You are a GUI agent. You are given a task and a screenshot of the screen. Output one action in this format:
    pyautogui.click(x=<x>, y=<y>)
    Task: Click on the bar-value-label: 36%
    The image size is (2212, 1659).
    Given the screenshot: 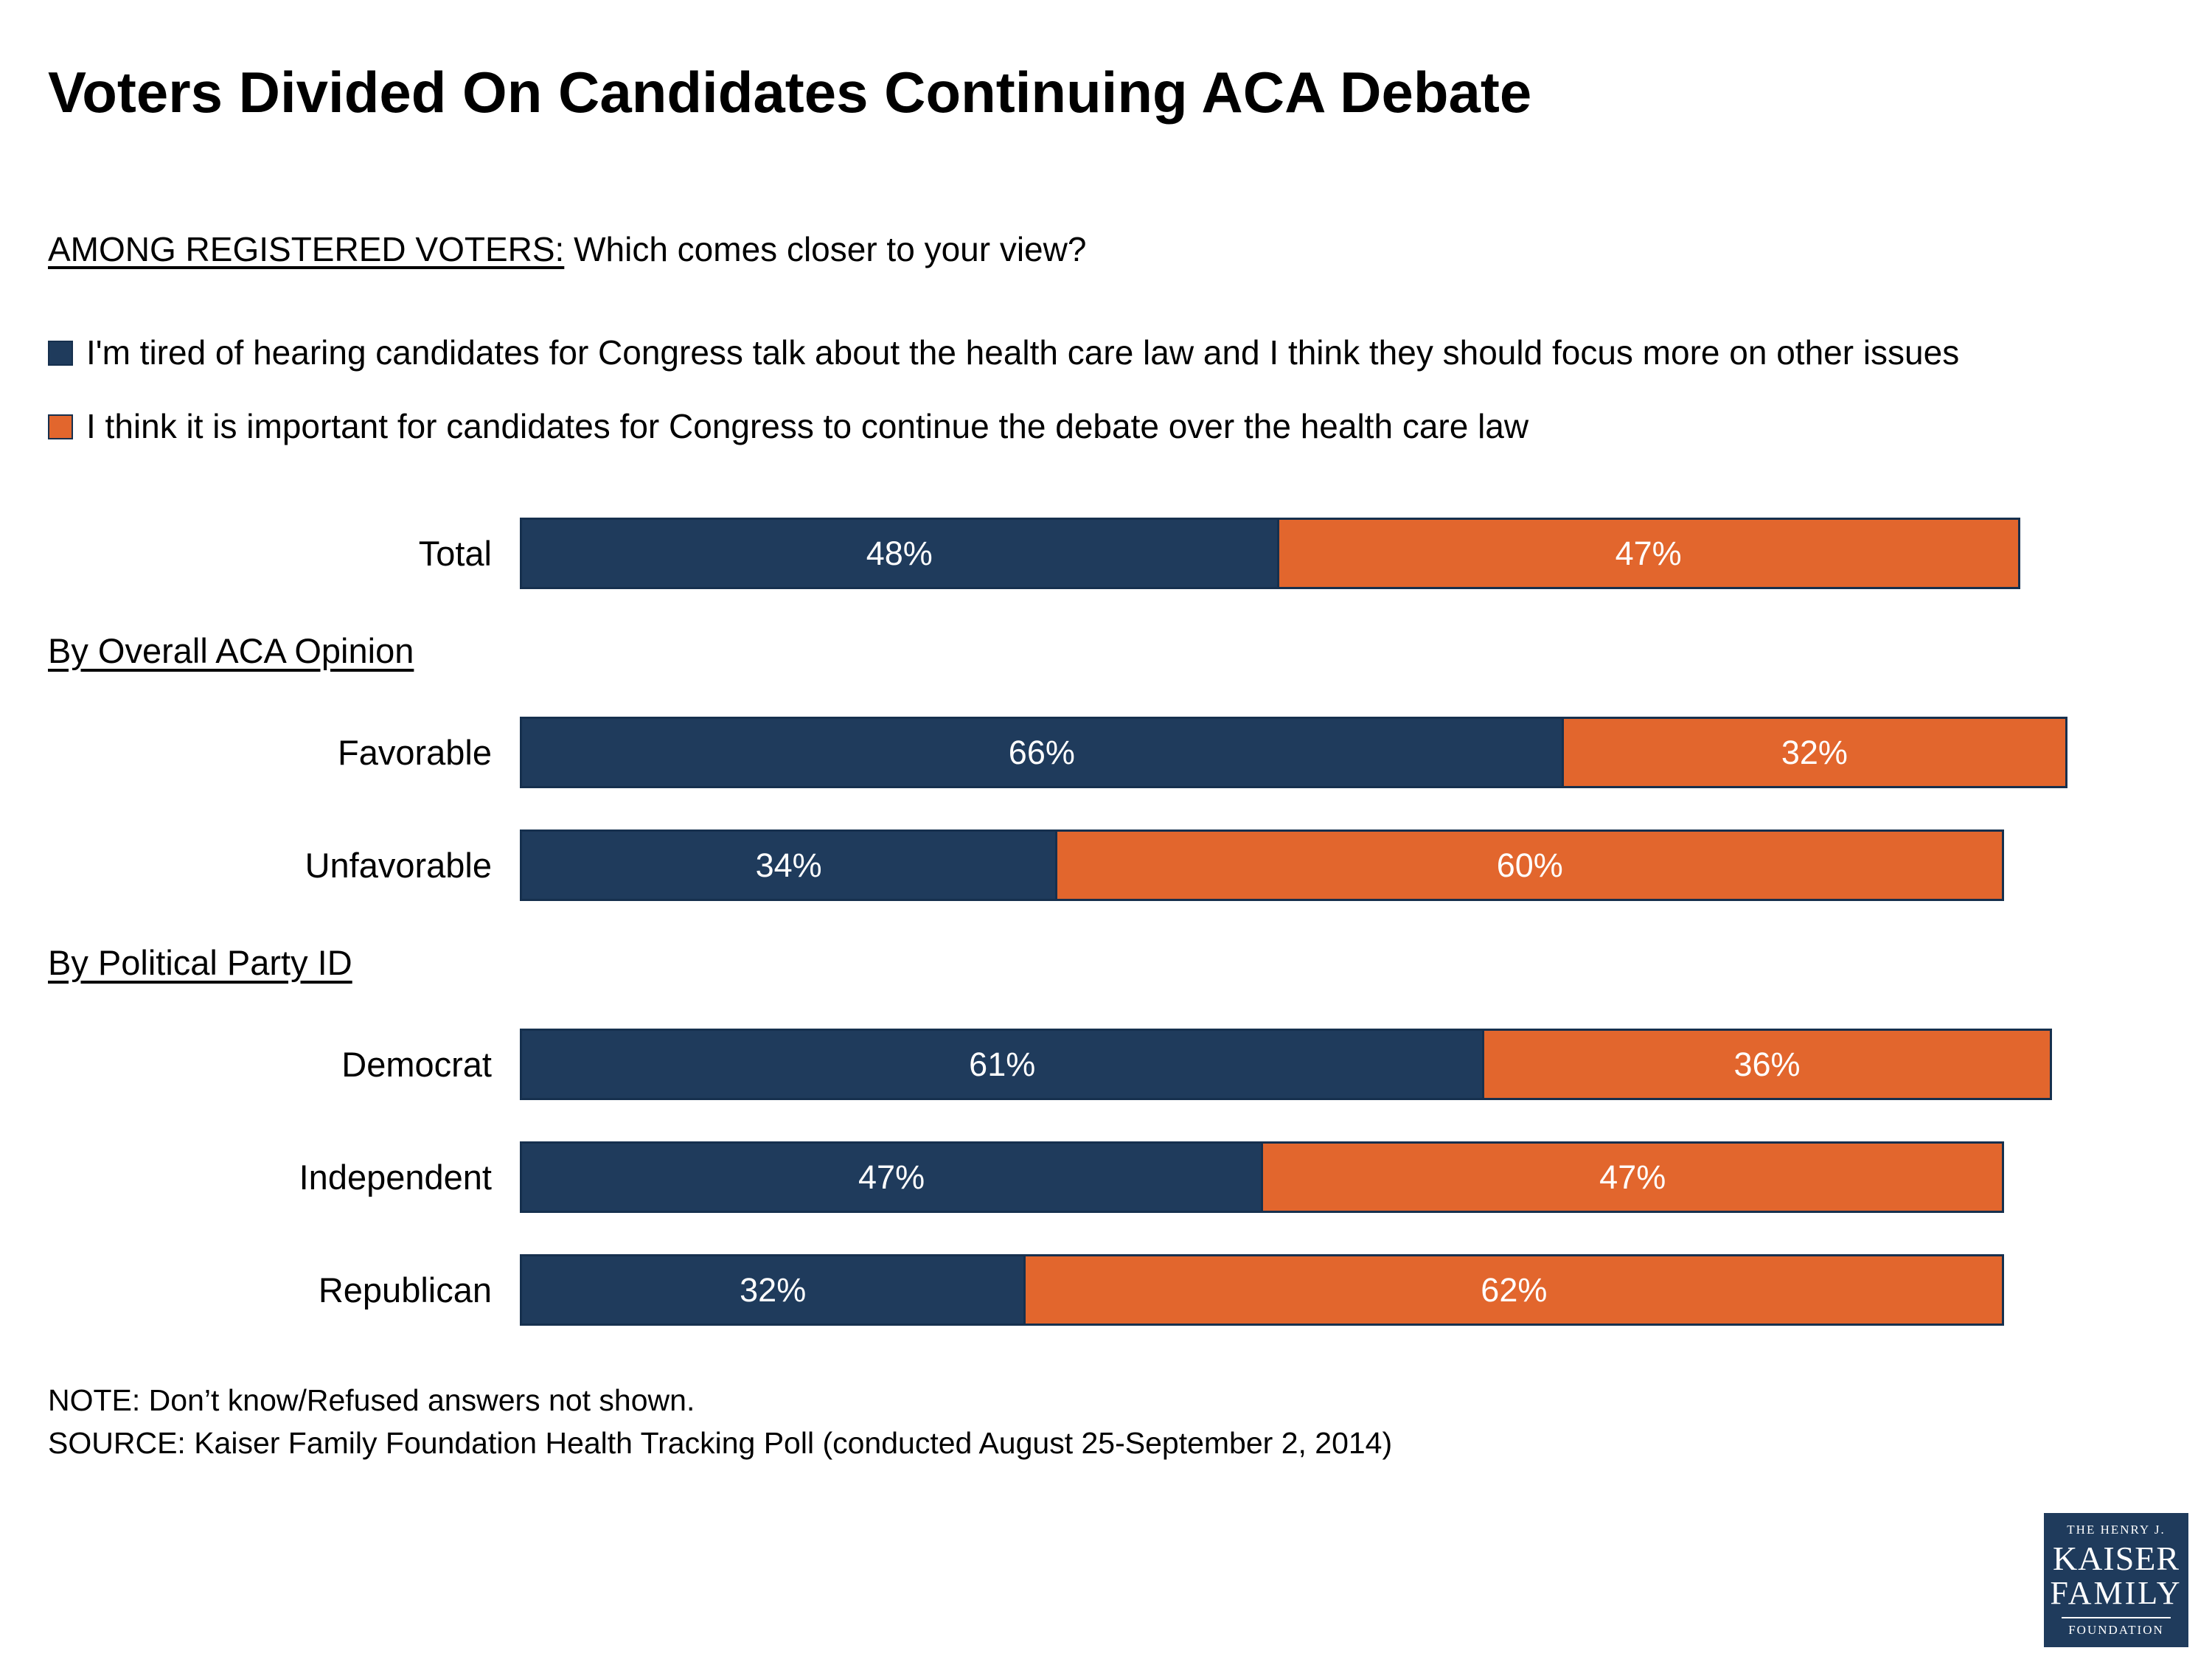 What is the action you would take?
    pyautogui.click(x=1767, y=1064)
    